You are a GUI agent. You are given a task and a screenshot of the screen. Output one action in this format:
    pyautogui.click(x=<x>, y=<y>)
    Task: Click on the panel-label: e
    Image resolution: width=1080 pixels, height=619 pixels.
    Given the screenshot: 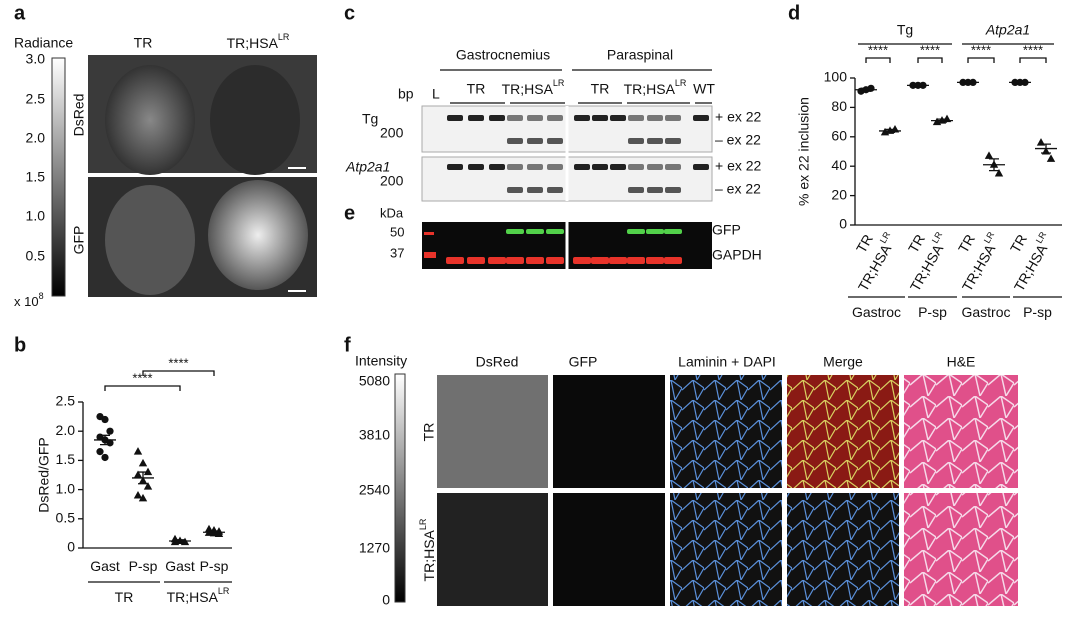 What is the action you would take?
    pyautogui.click(x=349, y=213)
    